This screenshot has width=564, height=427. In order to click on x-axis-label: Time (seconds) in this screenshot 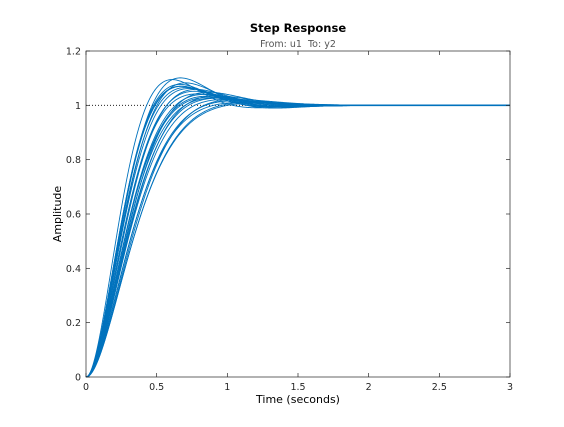, I will do `click(297, 399)`.